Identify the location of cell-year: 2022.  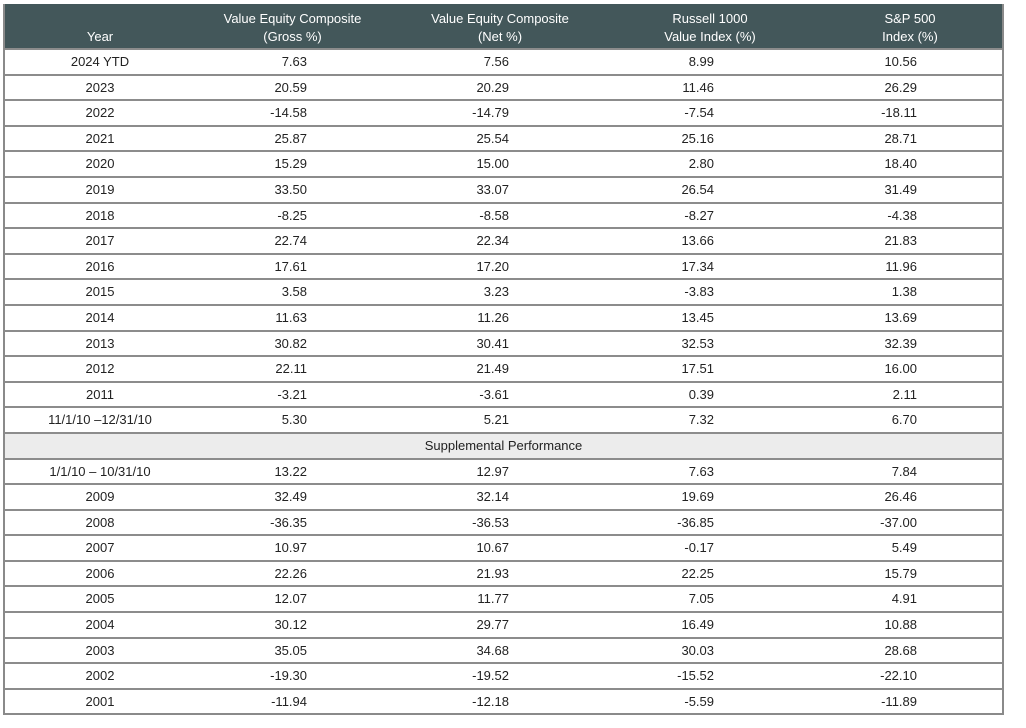
(100, 113).